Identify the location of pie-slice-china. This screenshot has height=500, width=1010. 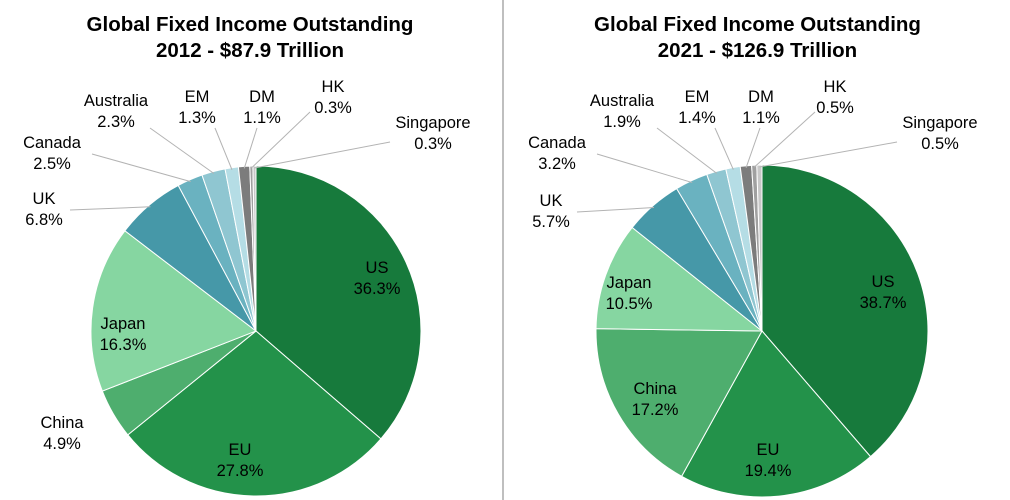
(679, 402).